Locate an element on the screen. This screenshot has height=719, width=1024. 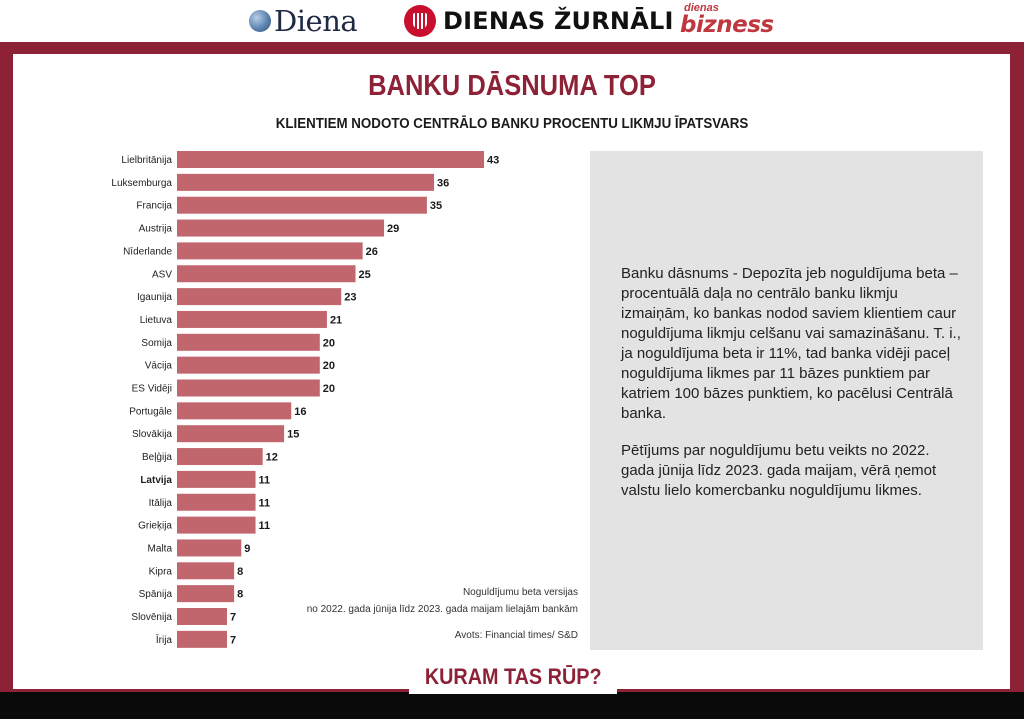
category-label: Vācija is located at coordinates (159, 366).